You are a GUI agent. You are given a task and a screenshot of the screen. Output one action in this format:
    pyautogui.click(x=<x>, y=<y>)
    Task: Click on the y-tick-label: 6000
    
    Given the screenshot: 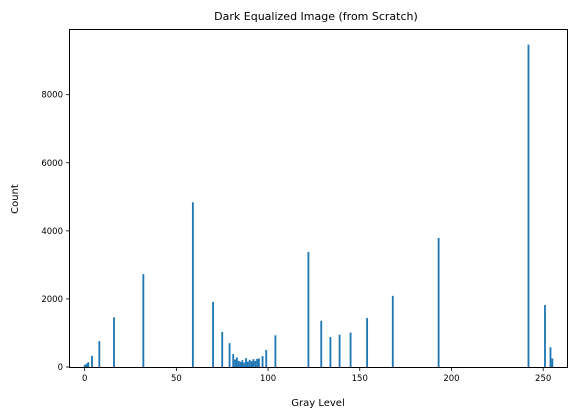 What is the action you would take?
    pyautogui.click(x=52, y=164)
    